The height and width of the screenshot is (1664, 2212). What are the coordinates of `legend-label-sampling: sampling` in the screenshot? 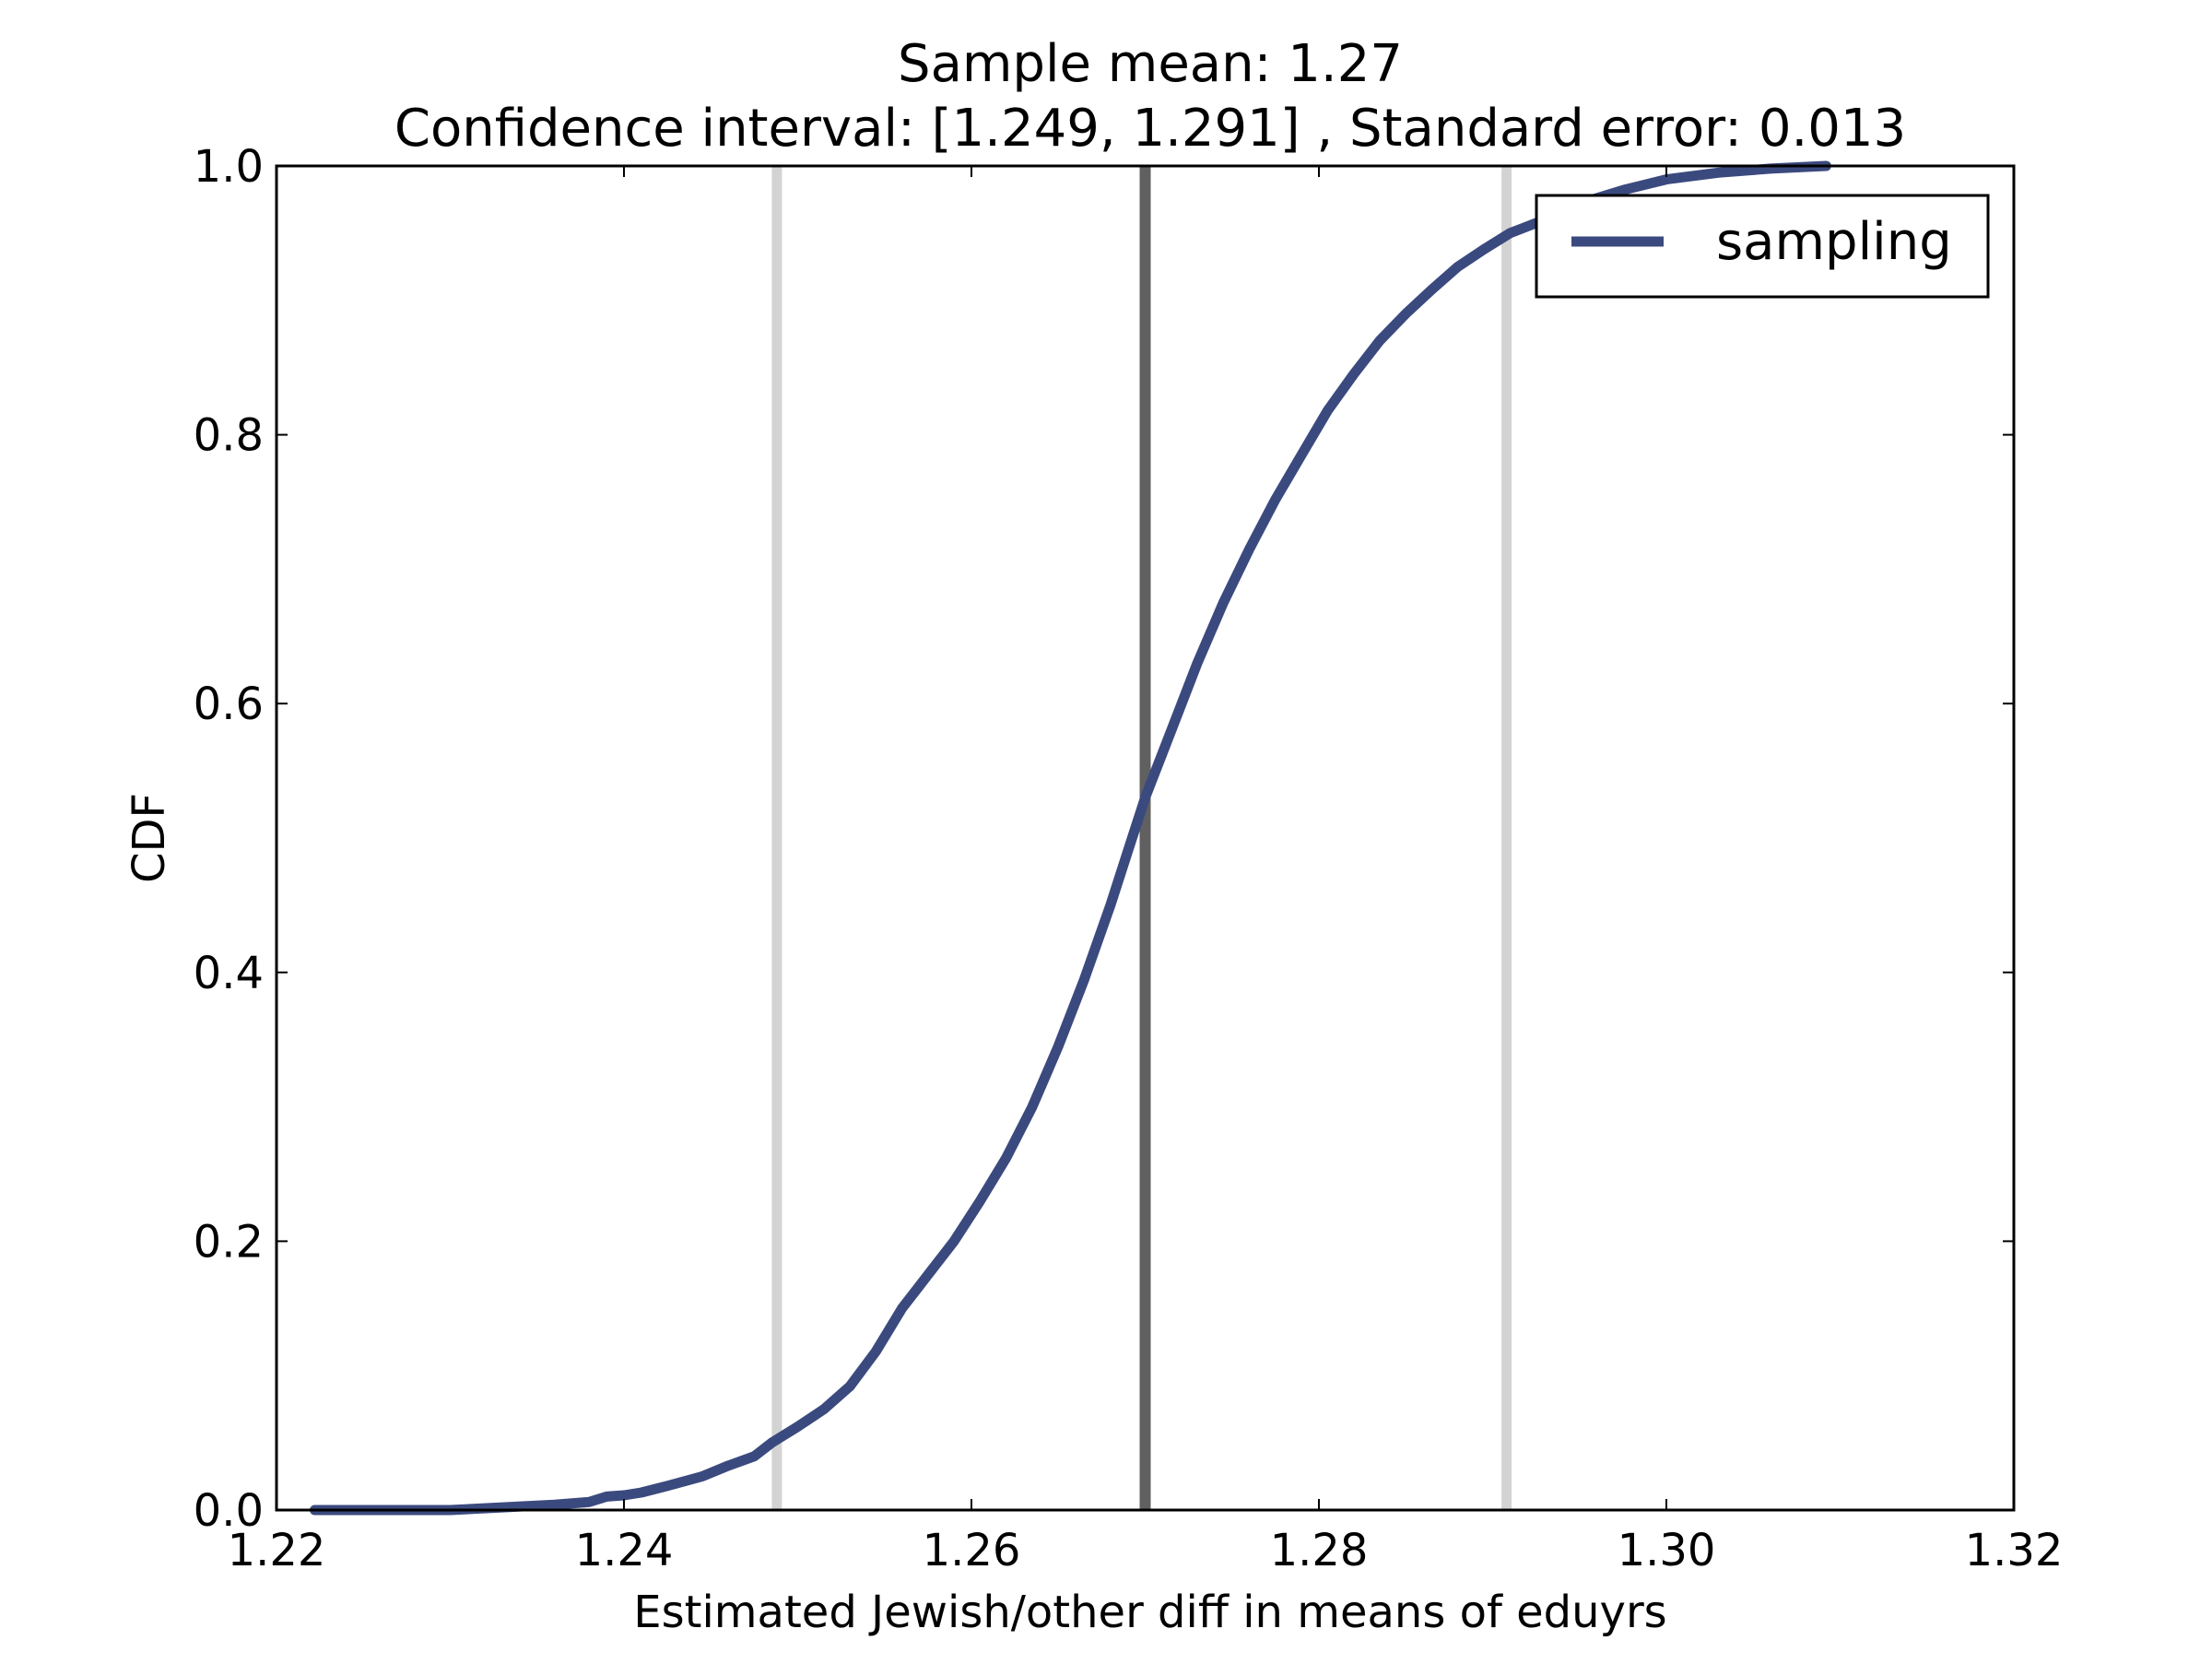 It's located at (1834, 242).